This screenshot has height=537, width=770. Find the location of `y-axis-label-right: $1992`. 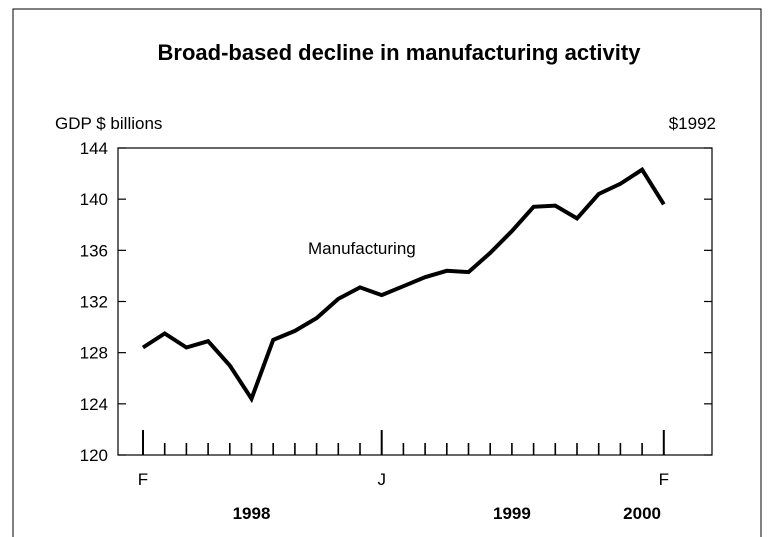

y-axis-label-right: $1992 is located at coordinates (692, 123).